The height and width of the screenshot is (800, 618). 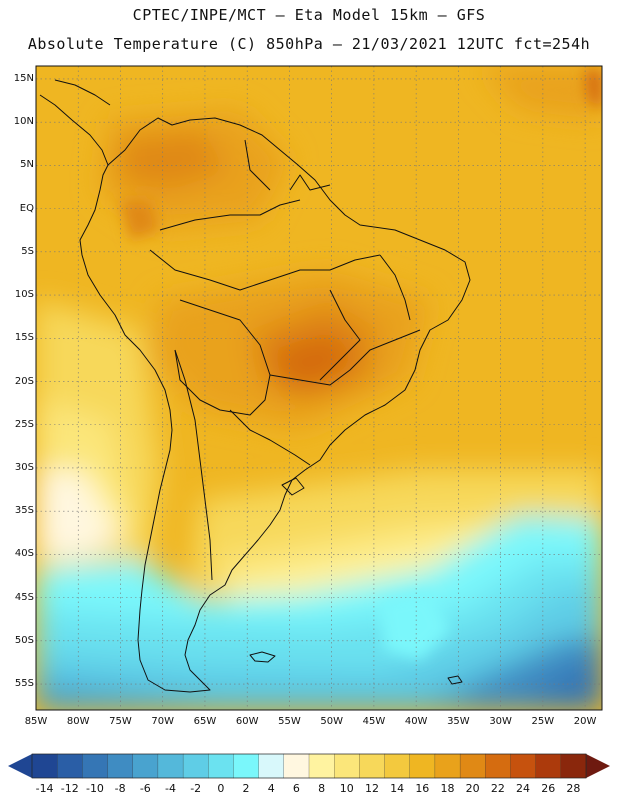 What do you see at coordinates (331, 721) in the screenshot?
I see `lon-label: 50W` at bounding box center [331, 721].